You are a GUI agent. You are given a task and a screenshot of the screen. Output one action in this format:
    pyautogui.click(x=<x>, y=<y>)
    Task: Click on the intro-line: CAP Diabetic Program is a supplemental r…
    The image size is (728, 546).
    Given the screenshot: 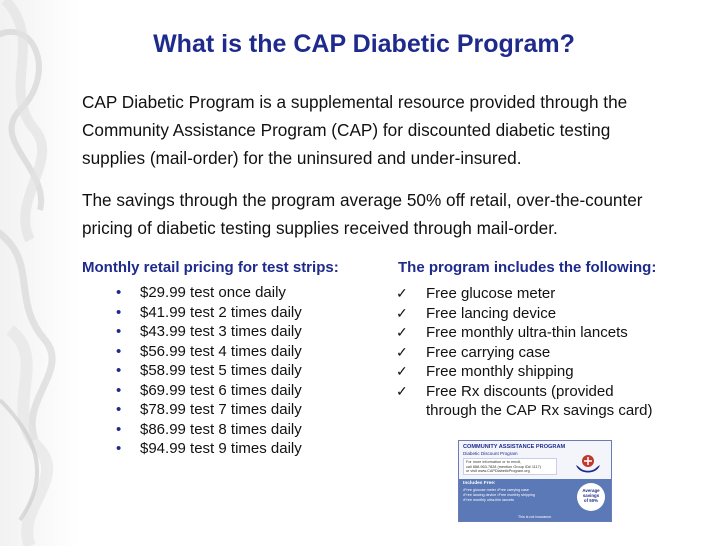 What is the action you would take?
    pyautogui.click(x=355, y=102)
    